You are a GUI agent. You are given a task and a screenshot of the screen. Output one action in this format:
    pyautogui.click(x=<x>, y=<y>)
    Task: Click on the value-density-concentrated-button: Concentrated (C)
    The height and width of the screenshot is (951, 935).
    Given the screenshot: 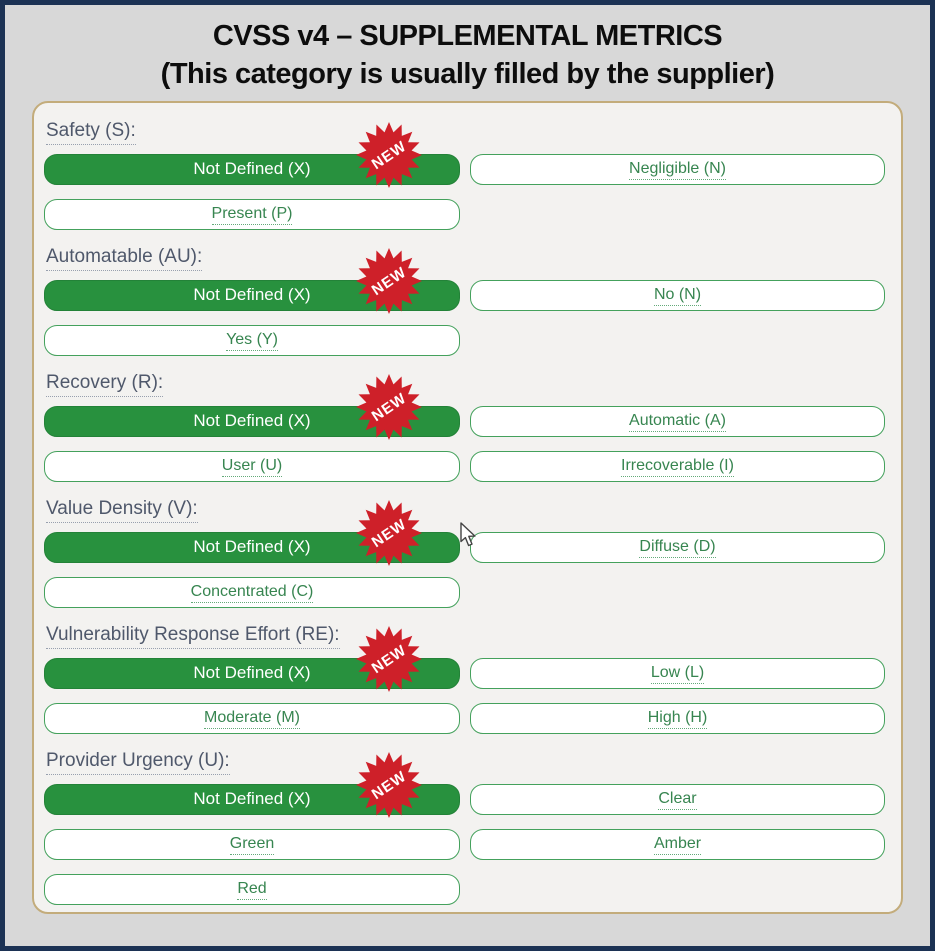 What is the action you would take?
    pyautogui.click(x=252, y=592)
    